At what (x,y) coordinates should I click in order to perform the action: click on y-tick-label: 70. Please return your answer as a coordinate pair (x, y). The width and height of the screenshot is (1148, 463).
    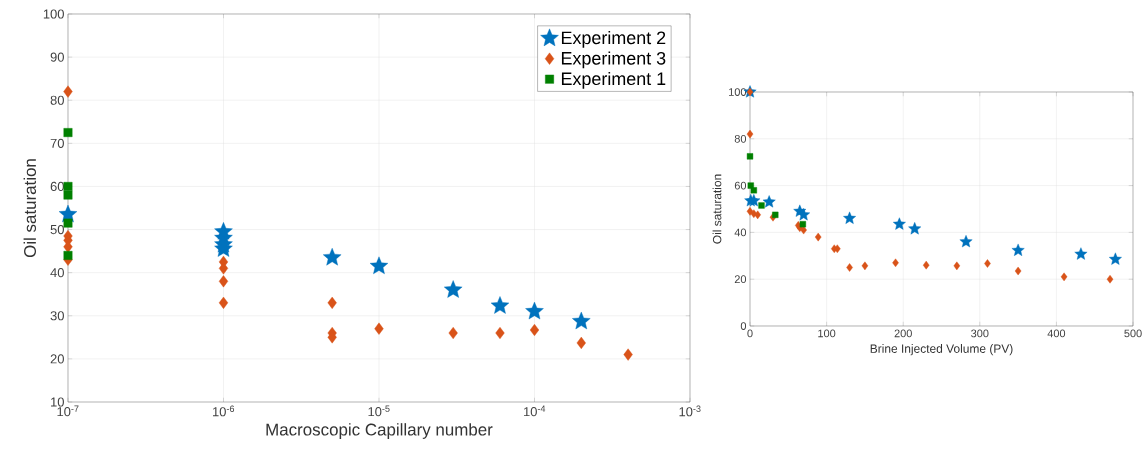
    Looking at the image, I should click on (57, 143).